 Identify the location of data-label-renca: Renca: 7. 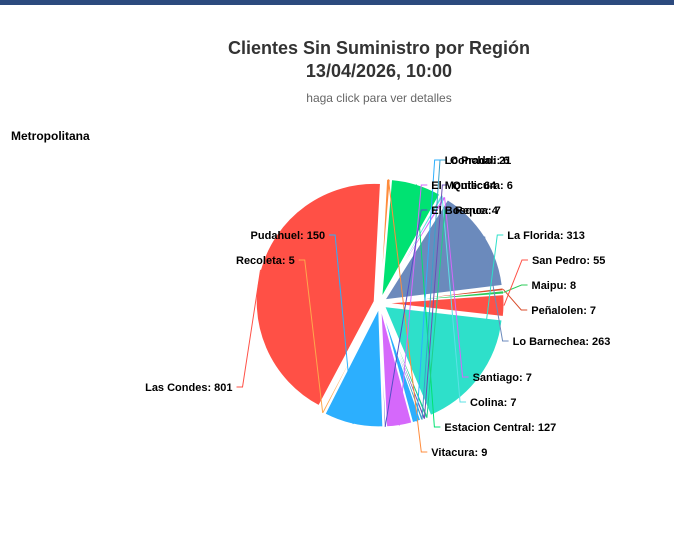
(478, 211).